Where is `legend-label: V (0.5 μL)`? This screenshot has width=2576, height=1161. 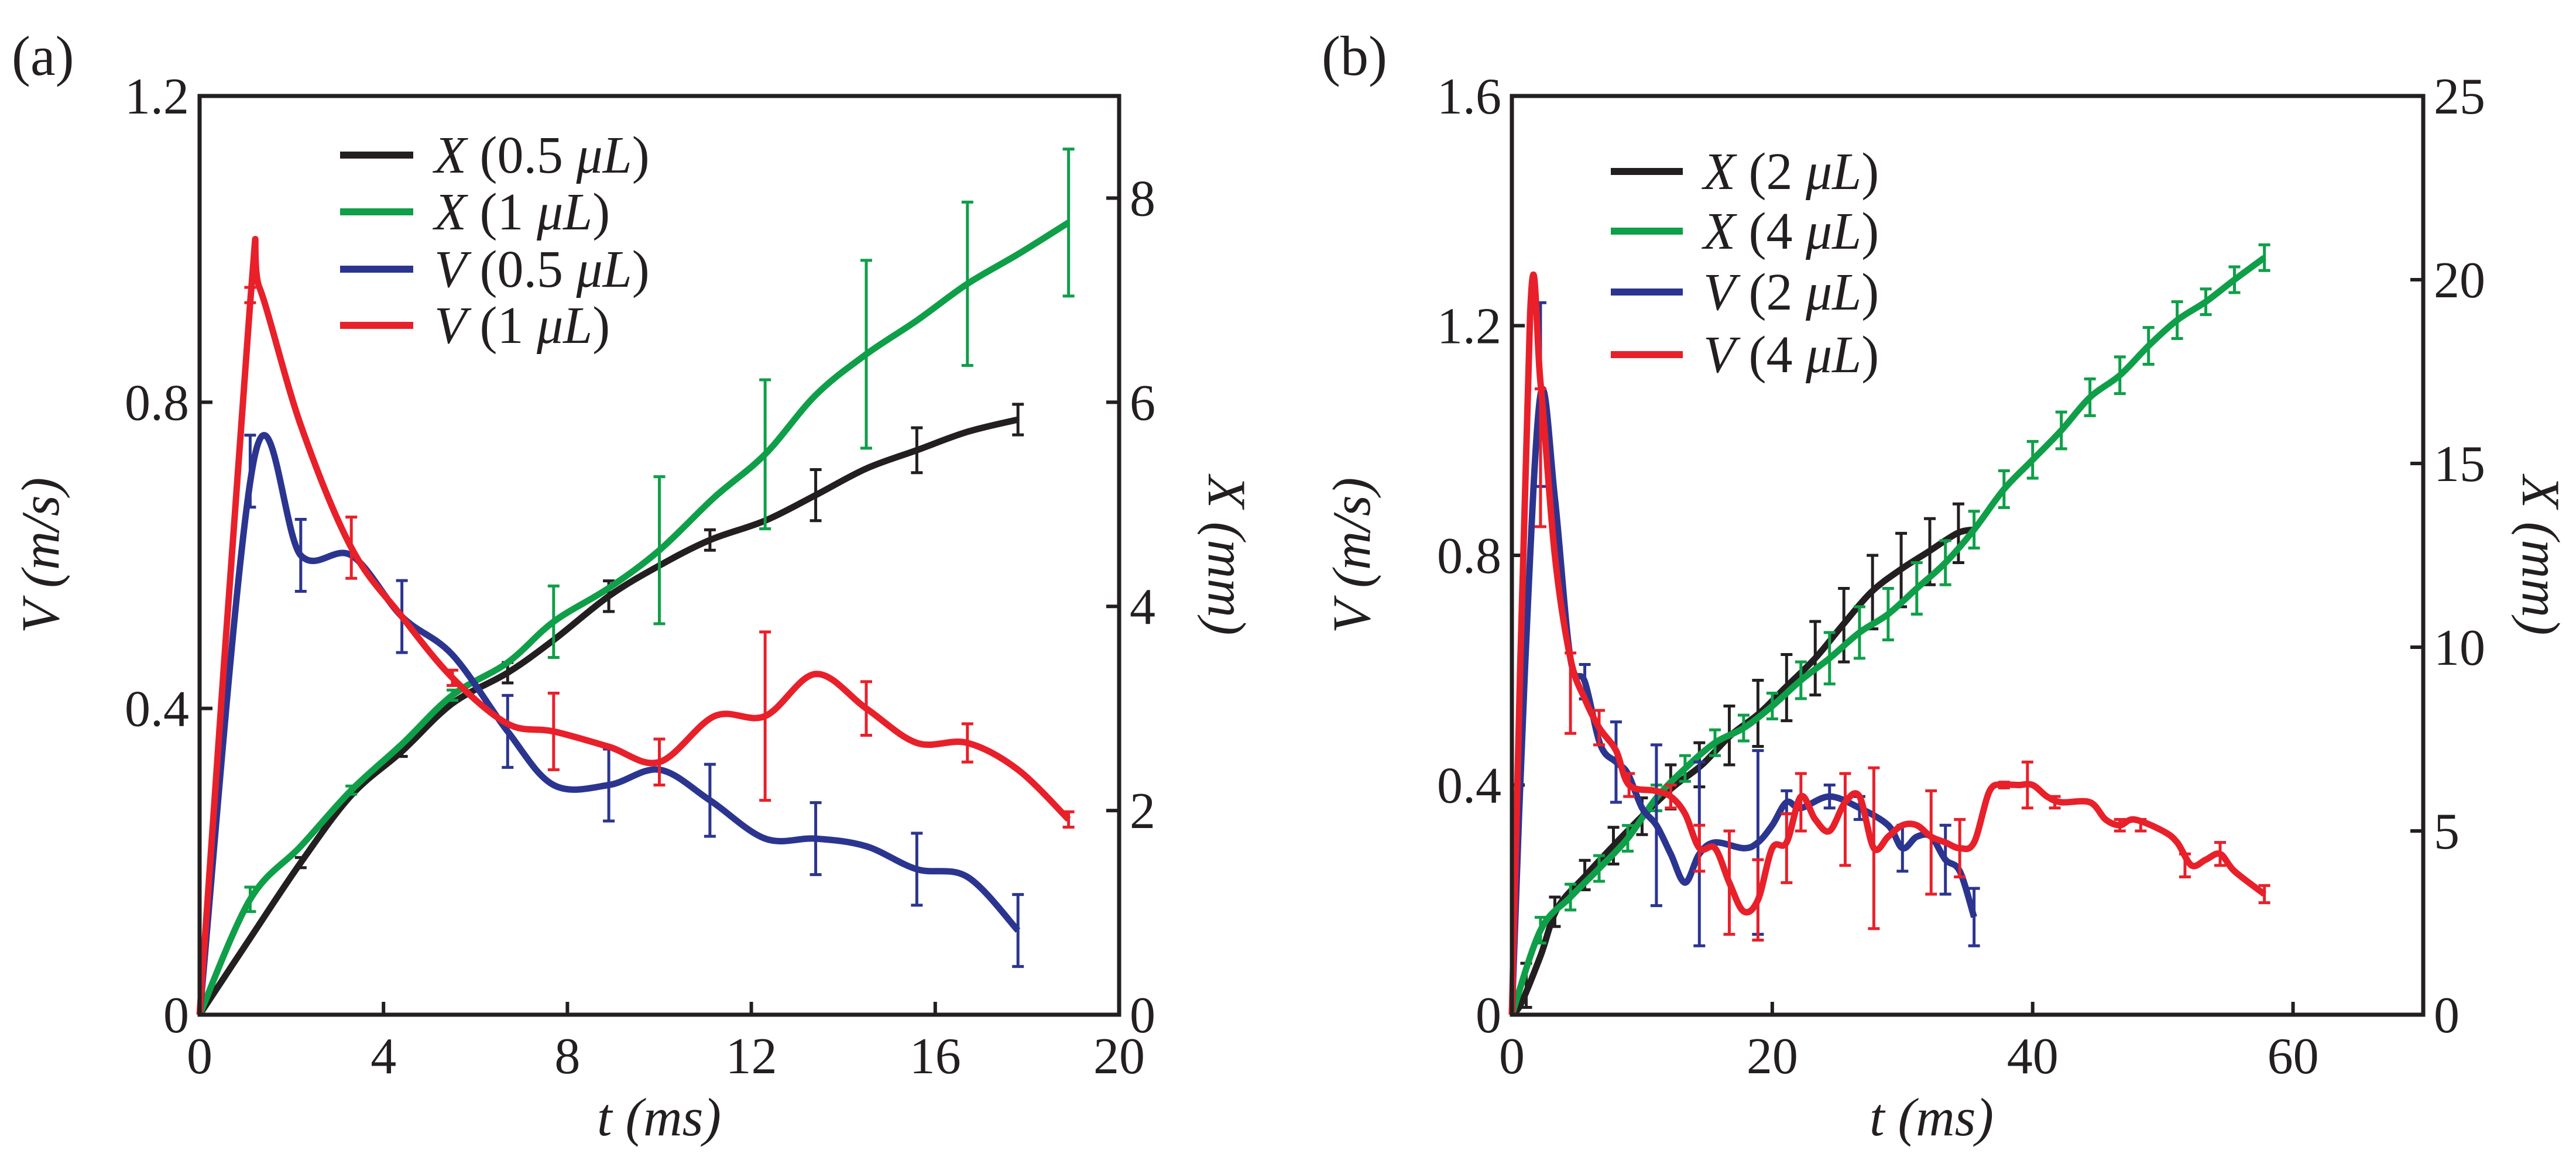 legend-label: V (0.5 μL) is located at coordinates (542, 269).